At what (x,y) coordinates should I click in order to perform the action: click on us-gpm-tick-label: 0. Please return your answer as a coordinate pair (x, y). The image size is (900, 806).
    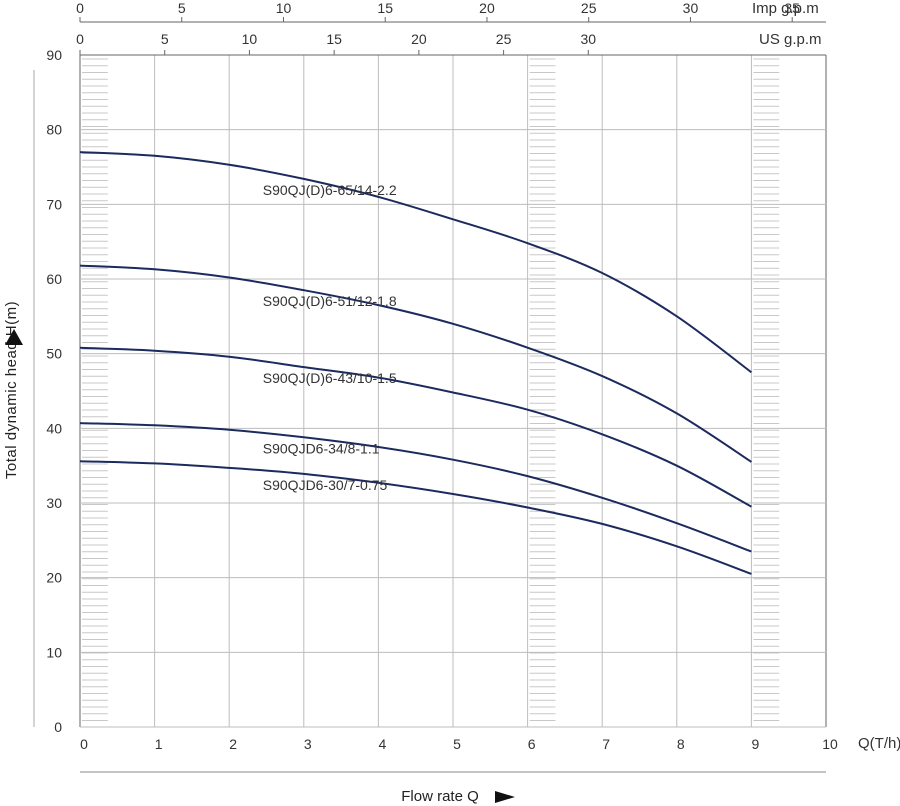
    Looking at the image, I should click on (80, 39).